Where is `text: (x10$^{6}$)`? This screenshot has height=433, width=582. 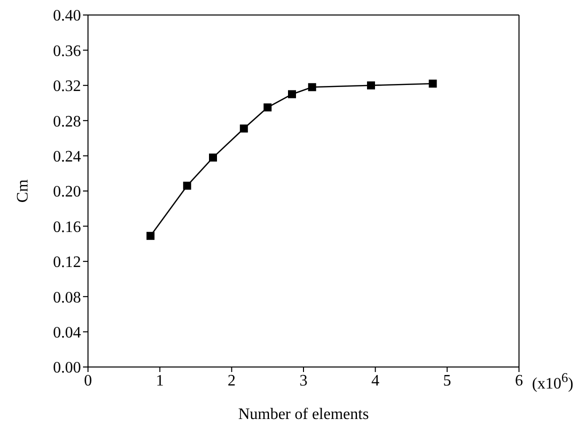
text: (x10$^{6}$) is located at coordinates (553, 382).